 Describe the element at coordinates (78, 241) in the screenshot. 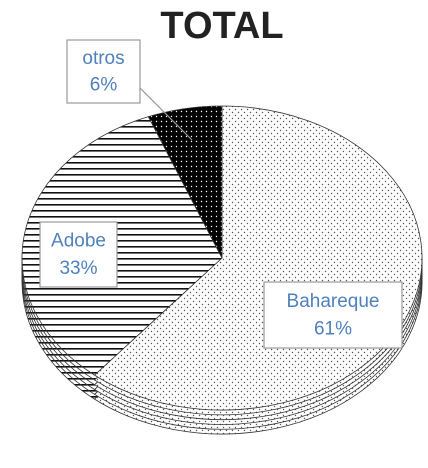

I see `category-label: Adobe` at that location.